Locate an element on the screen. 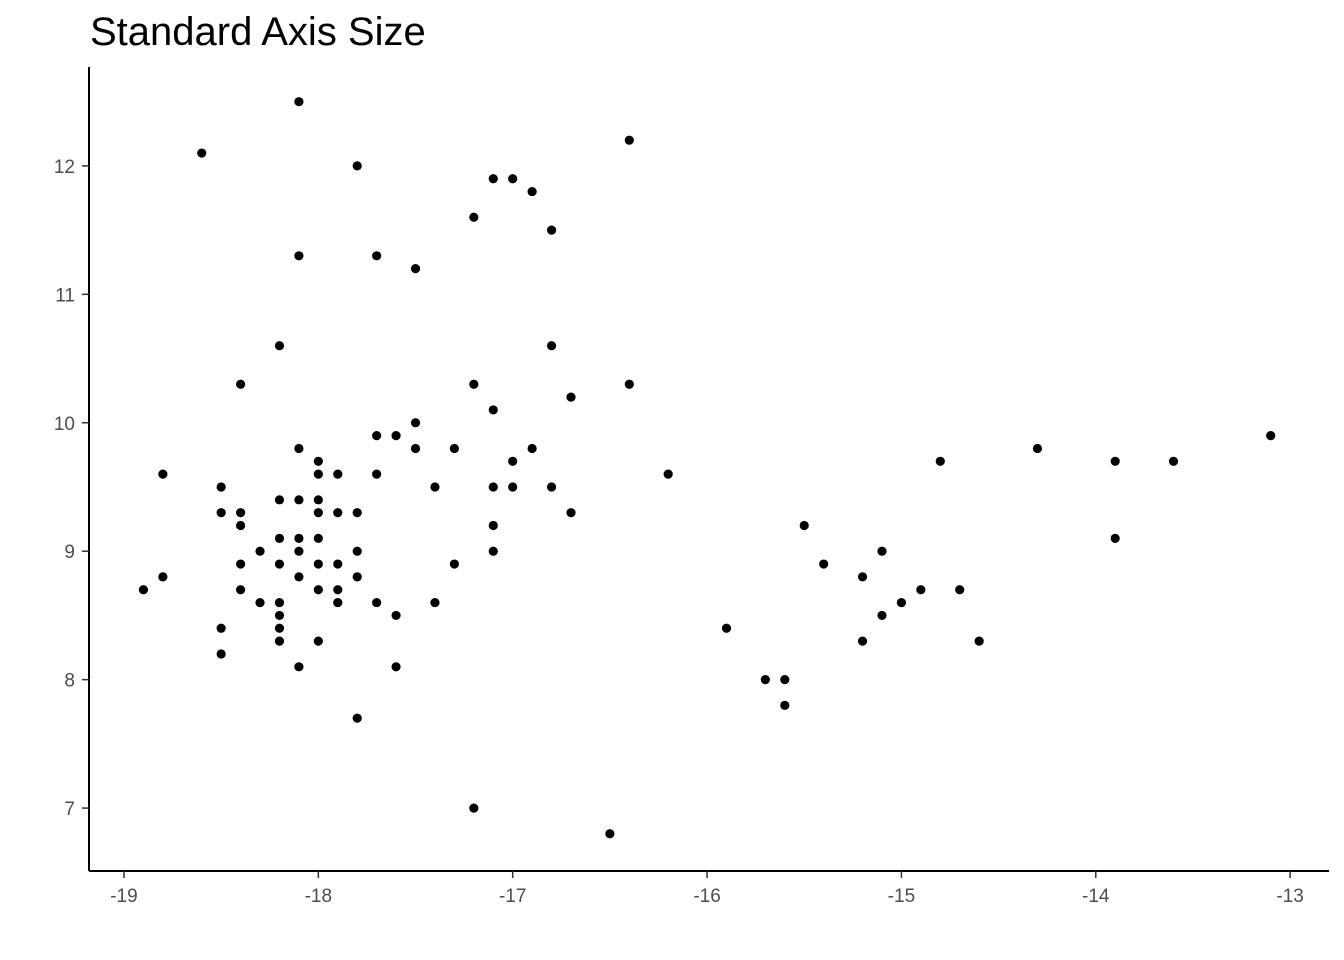 Image resolution: width=1344 pixels, height=960 pixels. x-tick-label: -19 is located at coordinates (123, 896).